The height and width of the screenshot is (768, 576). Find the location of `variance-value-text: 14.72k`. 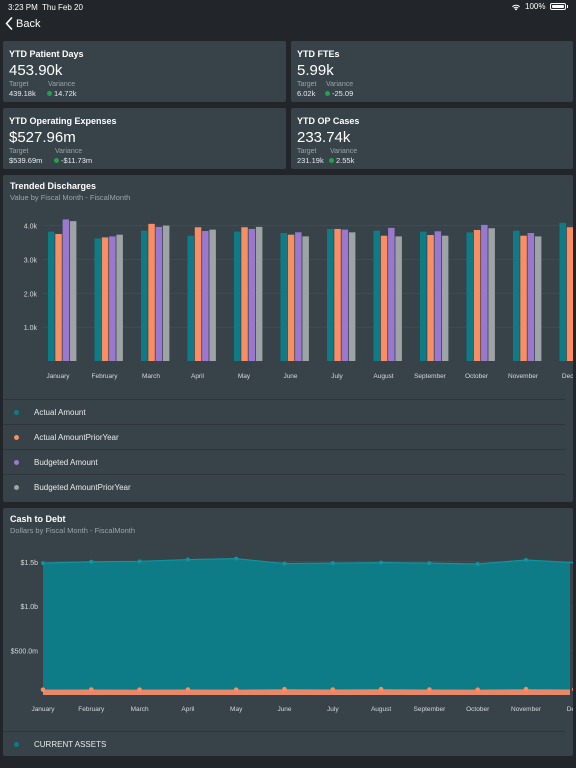

variance-value-text: 14.72k is located at coordinates (65, 93).